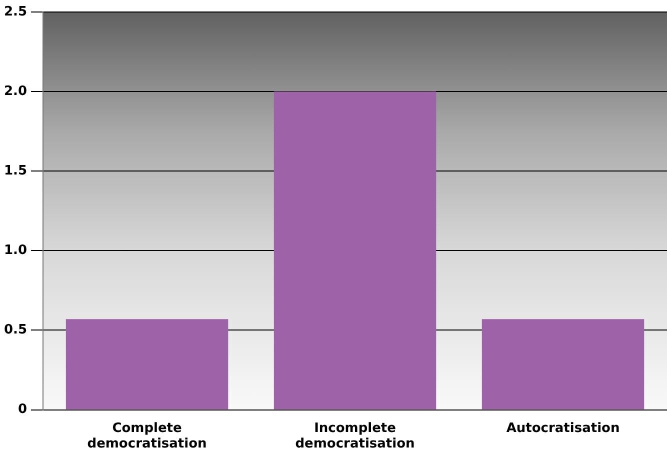  What do you see at coordinates (147, 436) in the screenshot?
I see `x-tick-label: Complete democratisation` at bounding box center [147, 436].